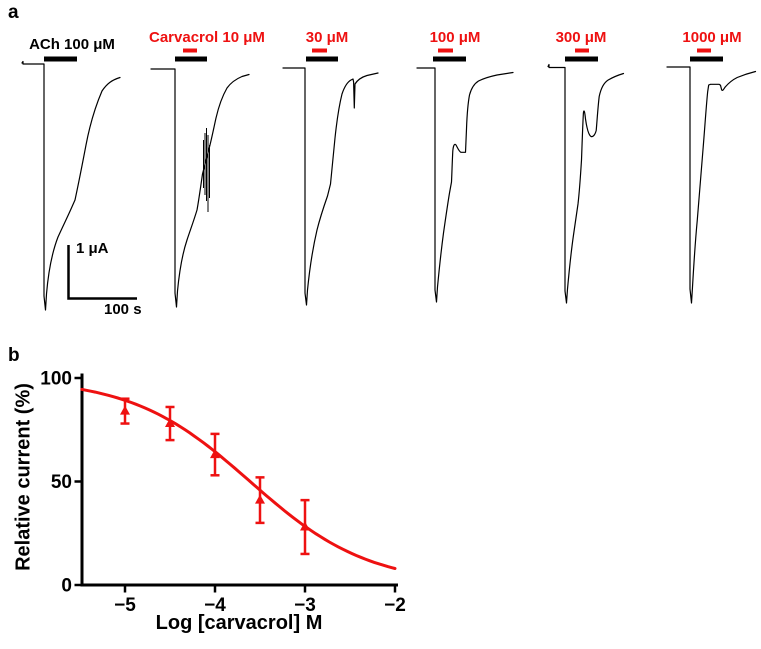 The height and width of the screenshot is (649, 761). I want to click on trace-carvacrol-10um, so click(200, 188).